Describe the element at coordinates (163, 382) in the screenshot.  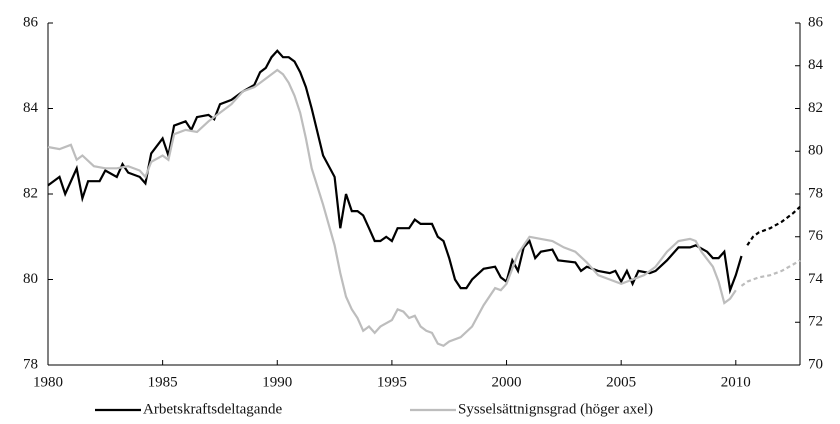
I see `x-tick-label: 1985` at that location.